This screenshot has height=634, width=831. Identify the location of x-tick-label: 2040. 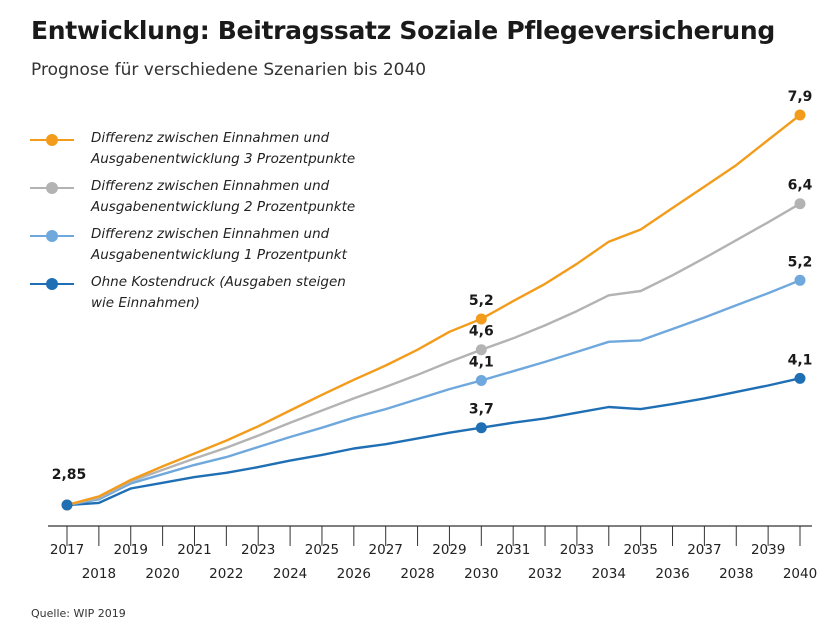
(800, 574).